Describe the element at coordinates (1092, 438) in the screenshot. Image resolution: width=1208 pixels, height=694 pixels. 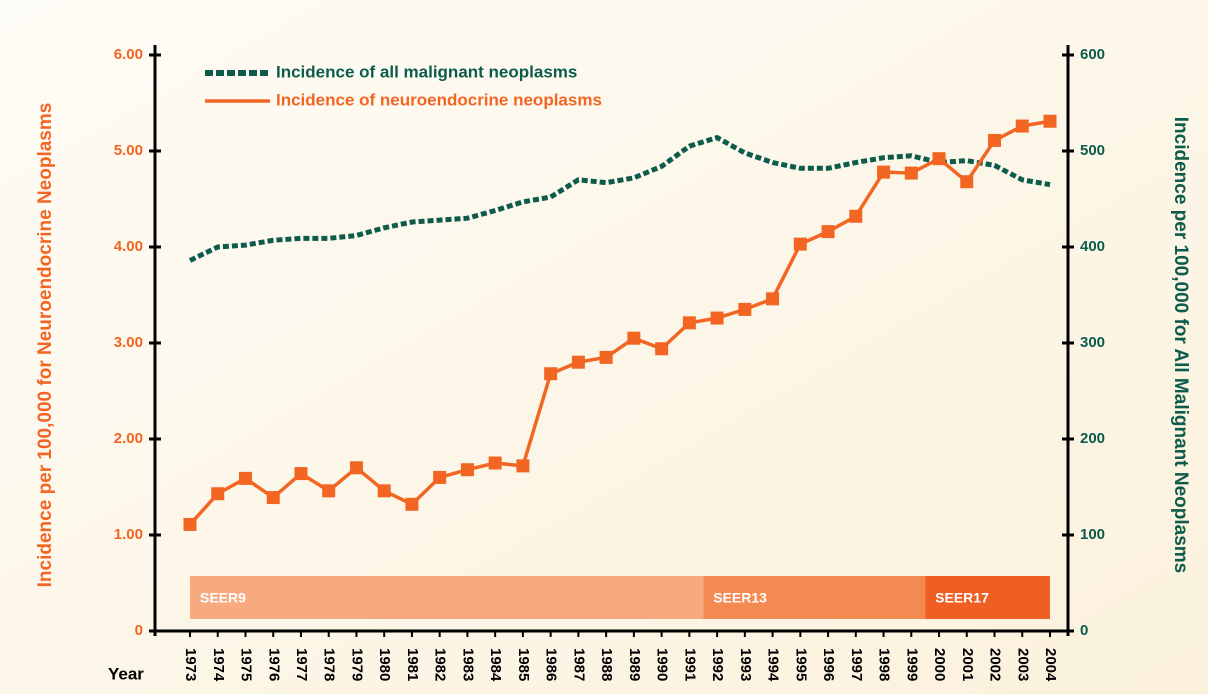
I see `y2-tick-label: 200` at that location.